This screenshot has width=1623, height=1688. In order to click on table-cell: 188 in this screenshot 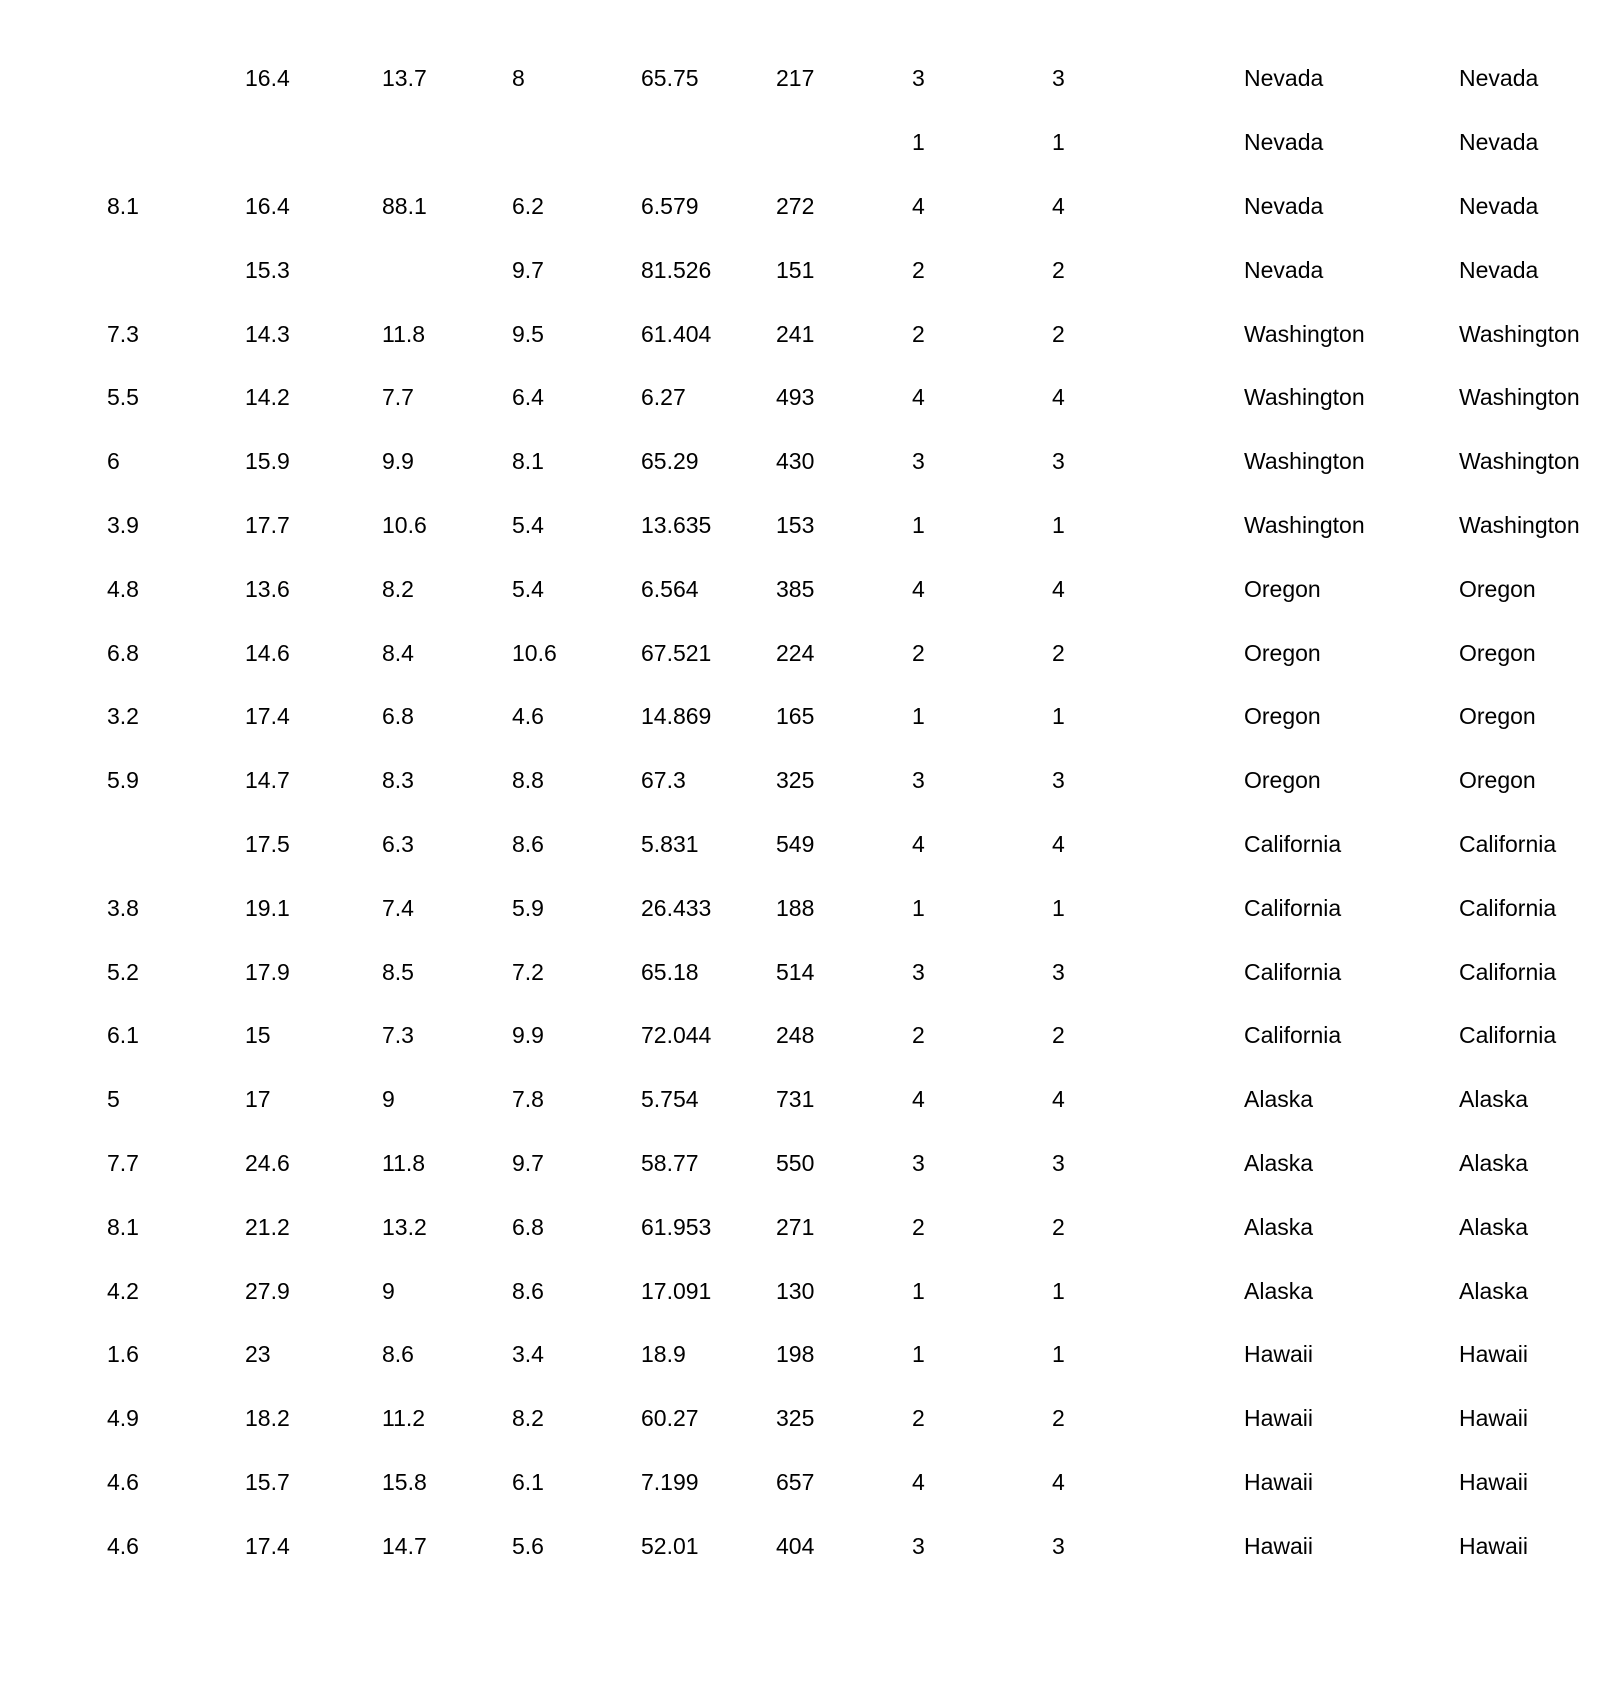, I will do `click(795, 907)`.